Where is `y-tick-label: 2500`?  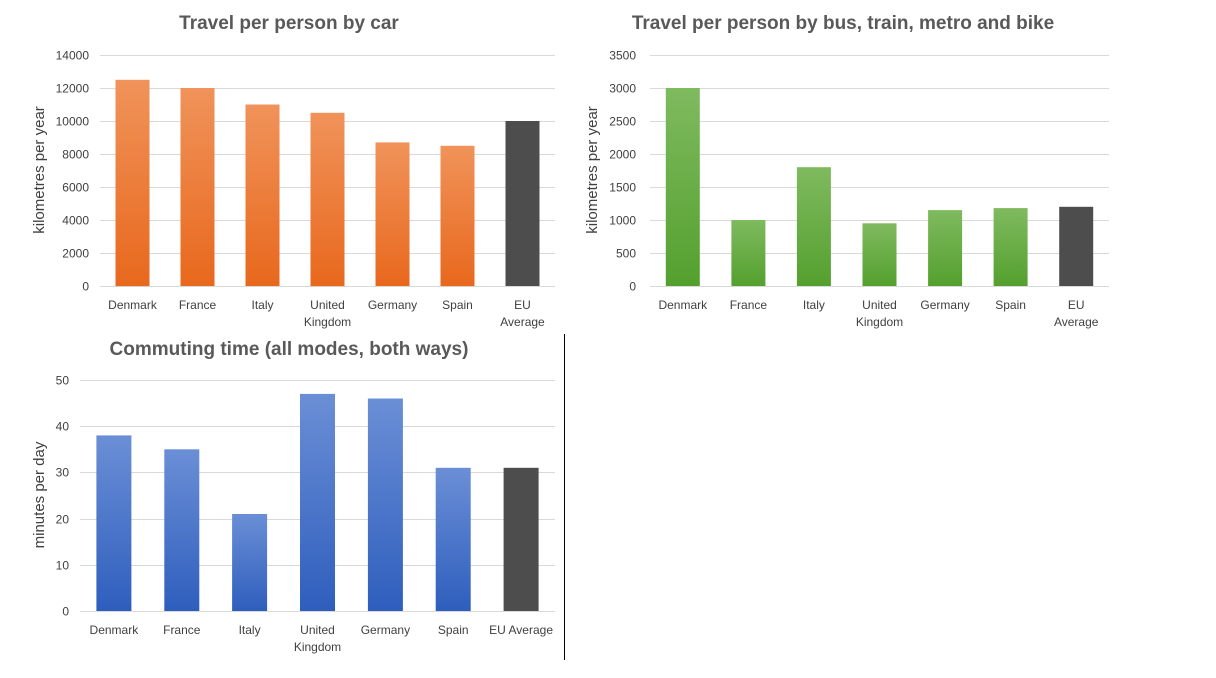
y-tick-label: 2500 is located at coordinates (622, 122).